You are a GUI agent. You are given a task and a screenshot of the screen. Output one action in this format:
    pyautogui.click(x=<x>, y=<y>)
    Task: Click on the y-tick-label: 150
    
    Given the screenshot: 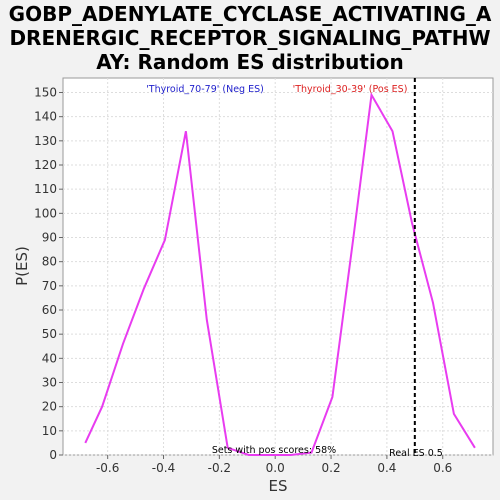 What is the action you would take?
    pyautogui.click(x=45, y=93)
    